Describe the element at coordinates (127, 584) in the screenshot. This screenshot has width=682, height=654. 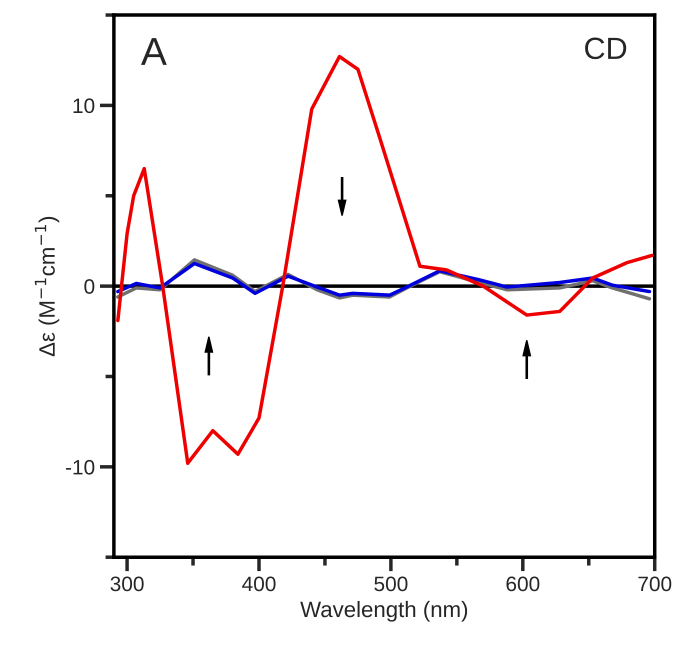
I see `x-tick-label: 300` at that location.